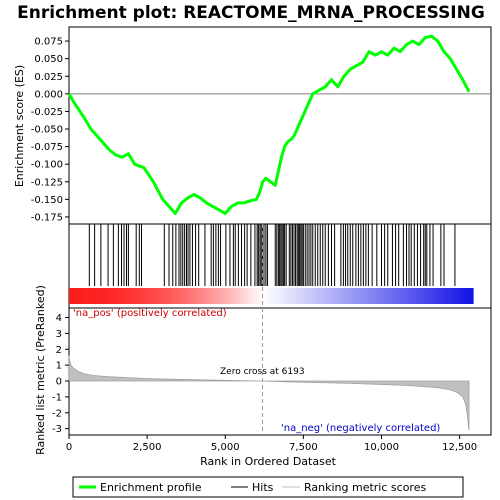 This screenshot has height=500, width=500. What do you see at coordinates (59, 350) in the screenshot?
I see `metric-y-tick-label: 2` at bounding box center [59, 350].